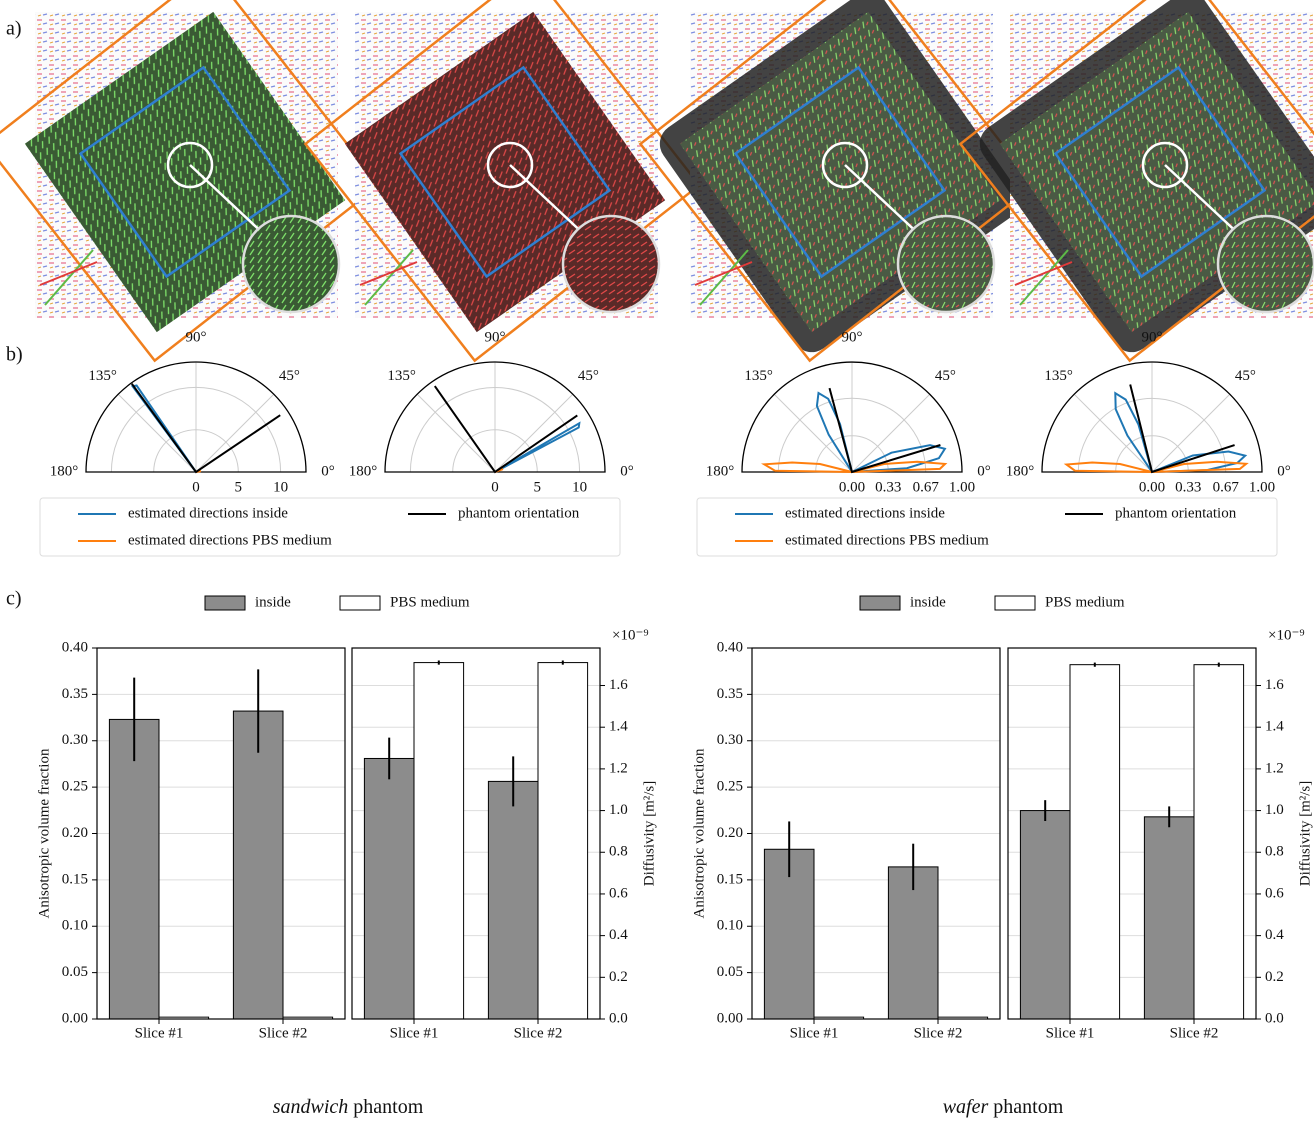 The height and width of the screenshot is (1126, 1314). Describe the element at coordinates (348, 1107) in the screenshot. I see `x-axis-label: sandwich phantom` at that location.